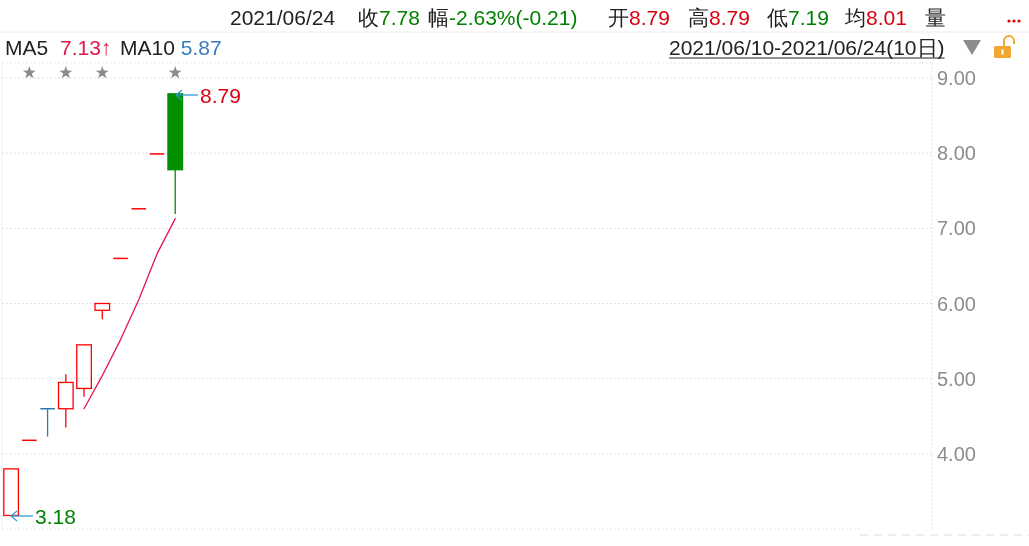 This screenshot has height=546, width=1029. What do you see at coordinates (171, 47) in the screenshot?
I see `text: MA10 5.87` at bounding box center [171, 47].